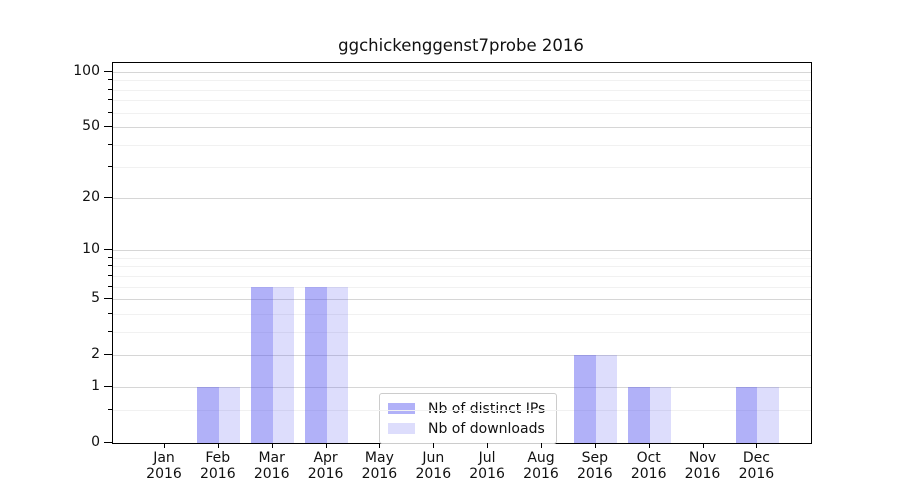 The width and height of the screenshot is (900, 500). Describe the element at coordinates (468, 418) in the screenshot. I see `legend: Nb of distinct IPs Nb of downloads` at that location.